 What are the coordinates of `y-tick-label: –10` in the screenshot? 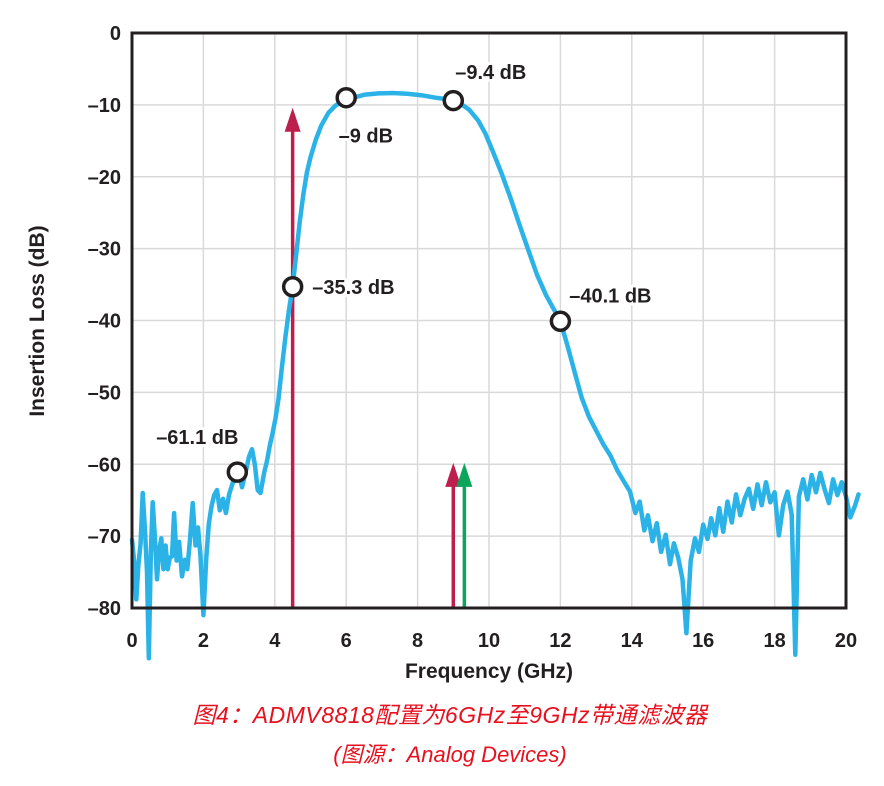 It's located at (104, 106).